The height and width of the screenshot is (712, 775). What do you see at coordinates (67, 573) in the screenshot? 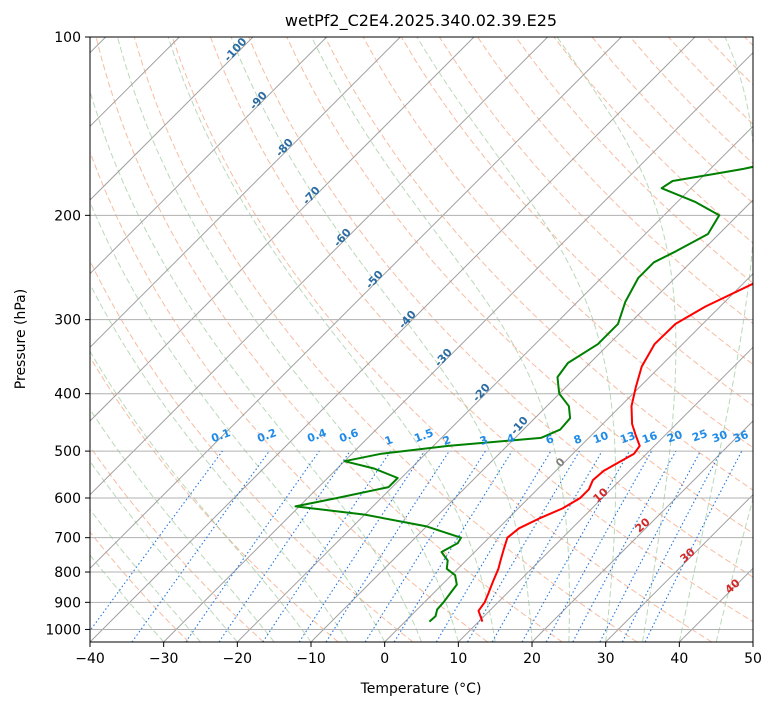
I see `y-tick-label: 800` at bounding box center [67, 573].